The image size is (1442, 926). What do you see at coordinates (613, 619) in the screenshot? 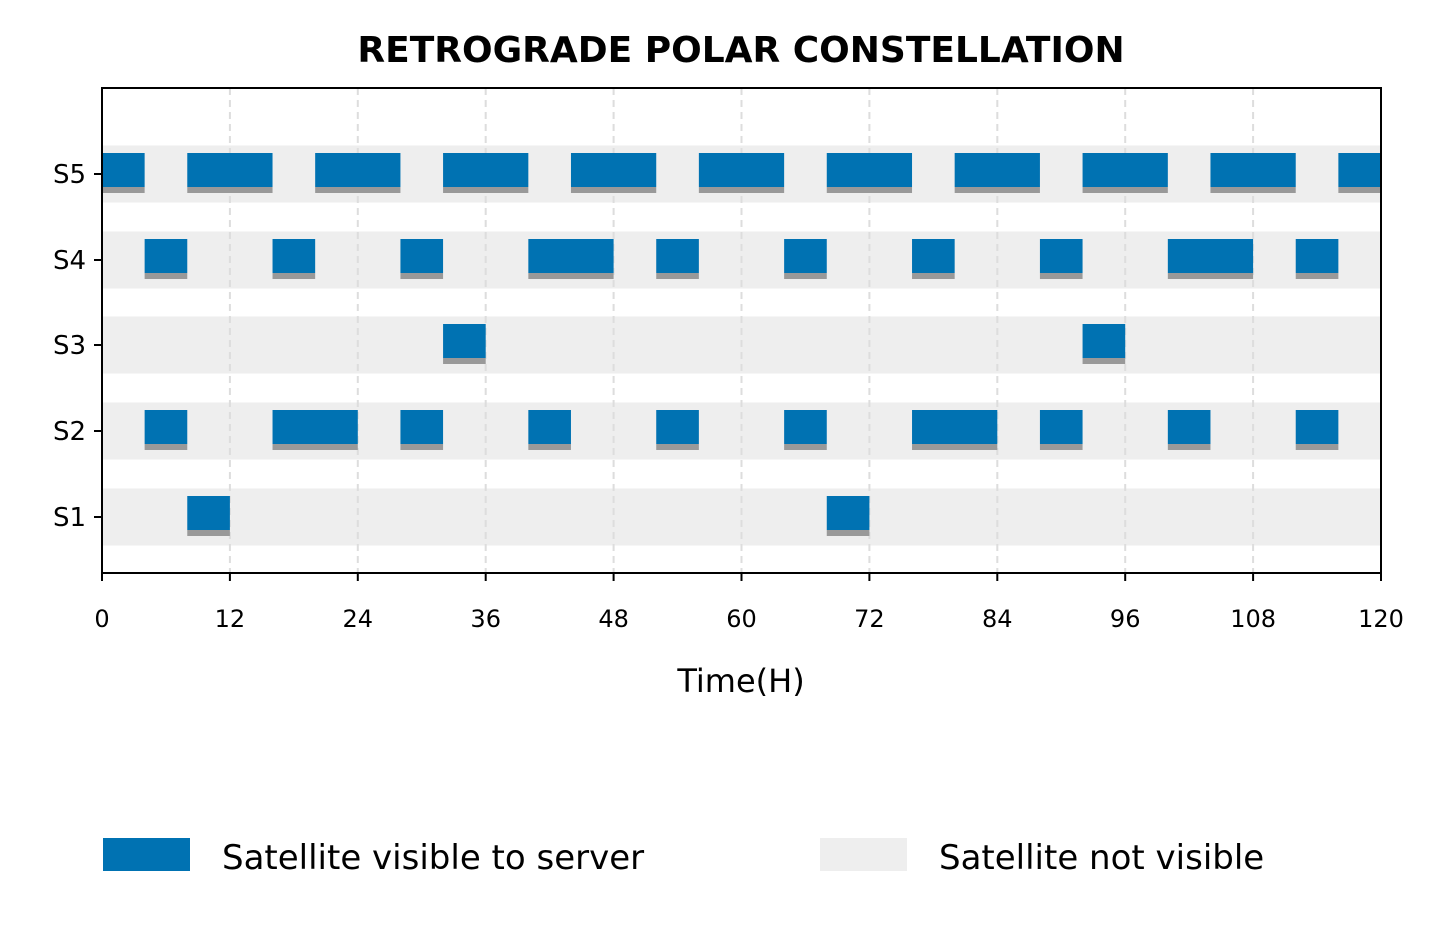
I see `x-tick-label: 48` at bounding box center [613, 619].